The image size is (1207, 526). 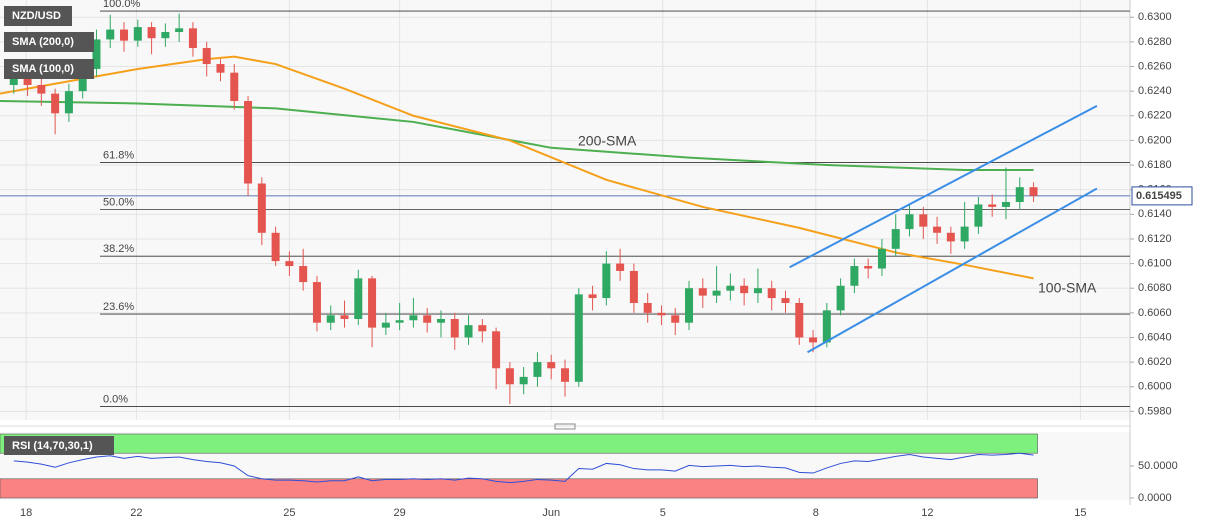 I want to click on legend-symbol: NZD/USD, so click(x=36, y=16).